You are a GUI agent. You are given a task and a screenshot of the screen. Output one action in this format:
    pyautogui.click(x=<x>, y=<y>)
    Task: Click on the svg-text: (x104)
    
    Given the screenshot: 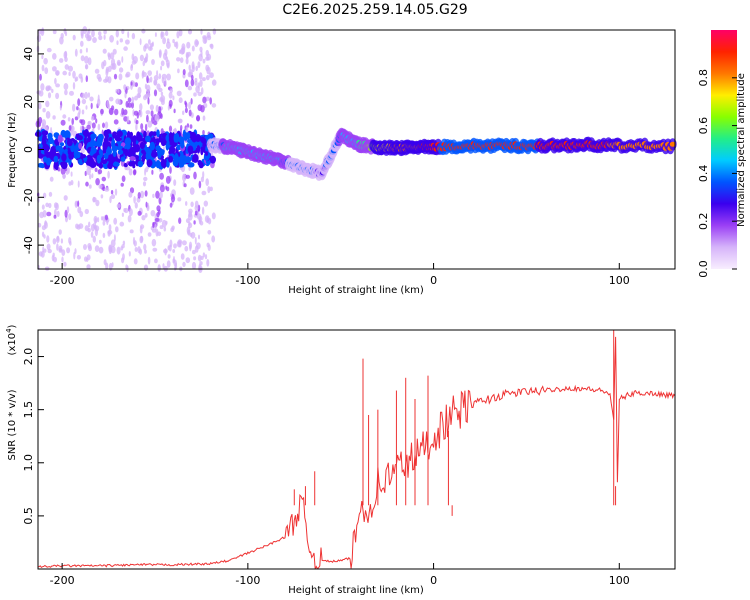 What is the action you would take?
    pyautogui.click(x=11, y=339)
    